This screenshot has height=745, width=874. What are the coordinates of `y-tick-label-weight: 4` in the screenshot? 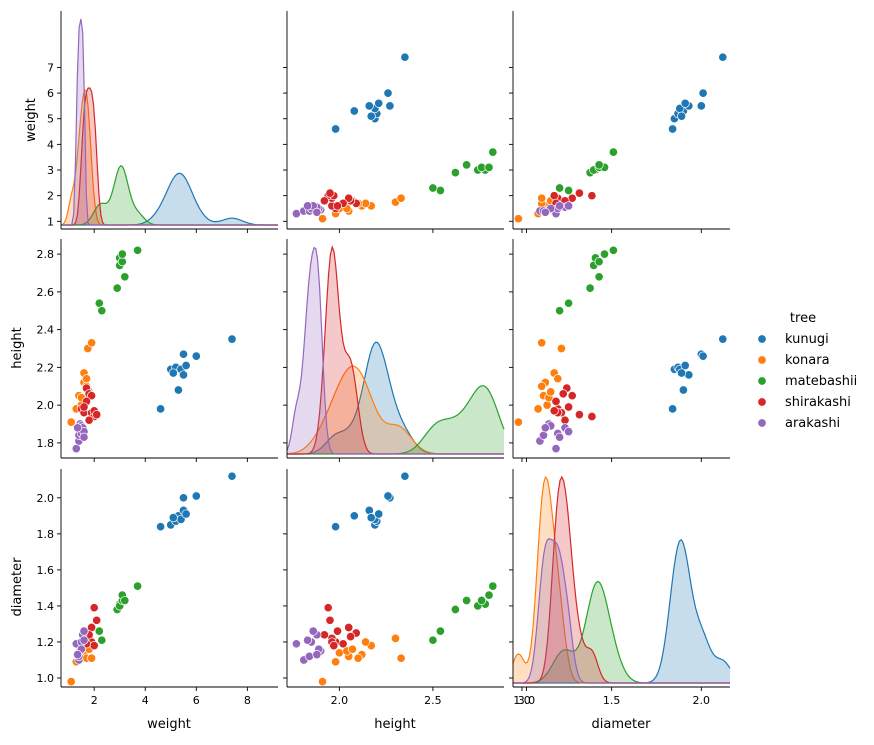 It's located at (50, 144).